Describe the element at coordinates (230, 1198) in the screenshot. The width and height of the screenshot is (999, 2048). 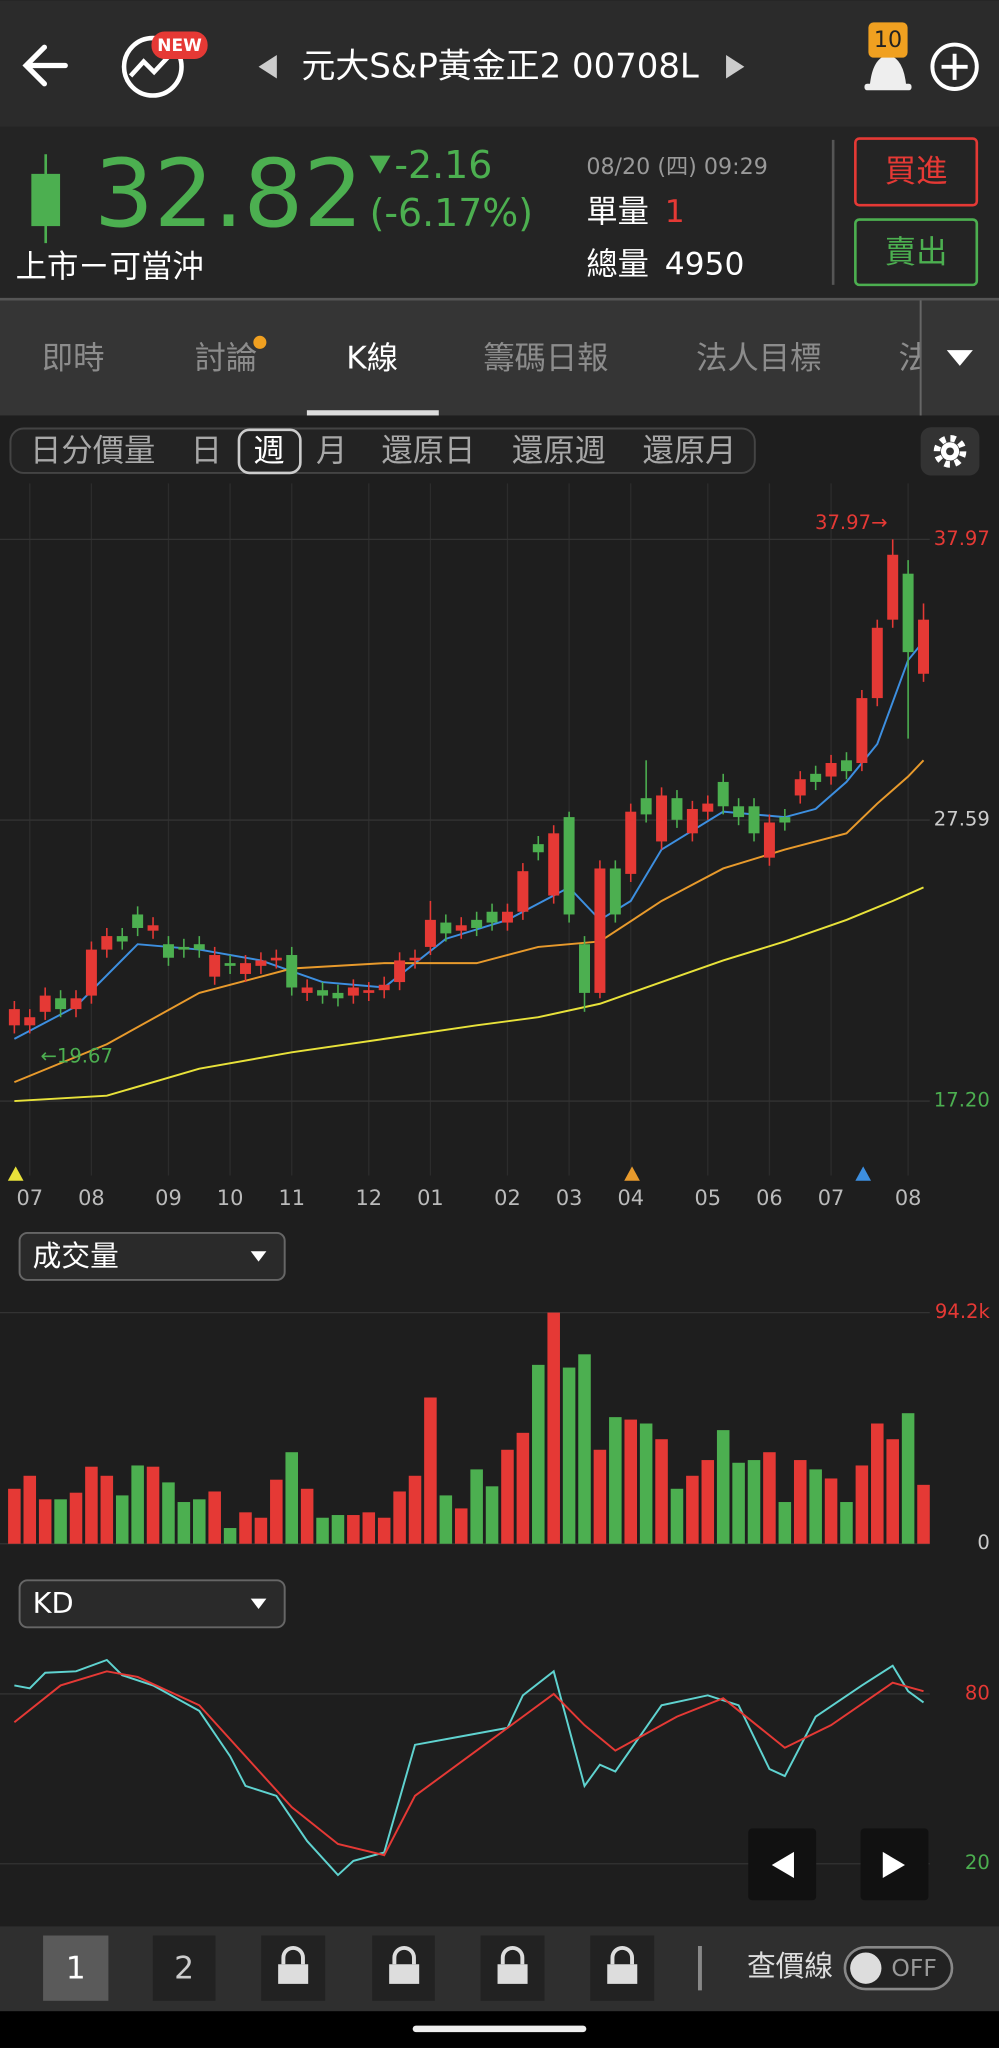
I see `x-tick-label: 10` at that location.